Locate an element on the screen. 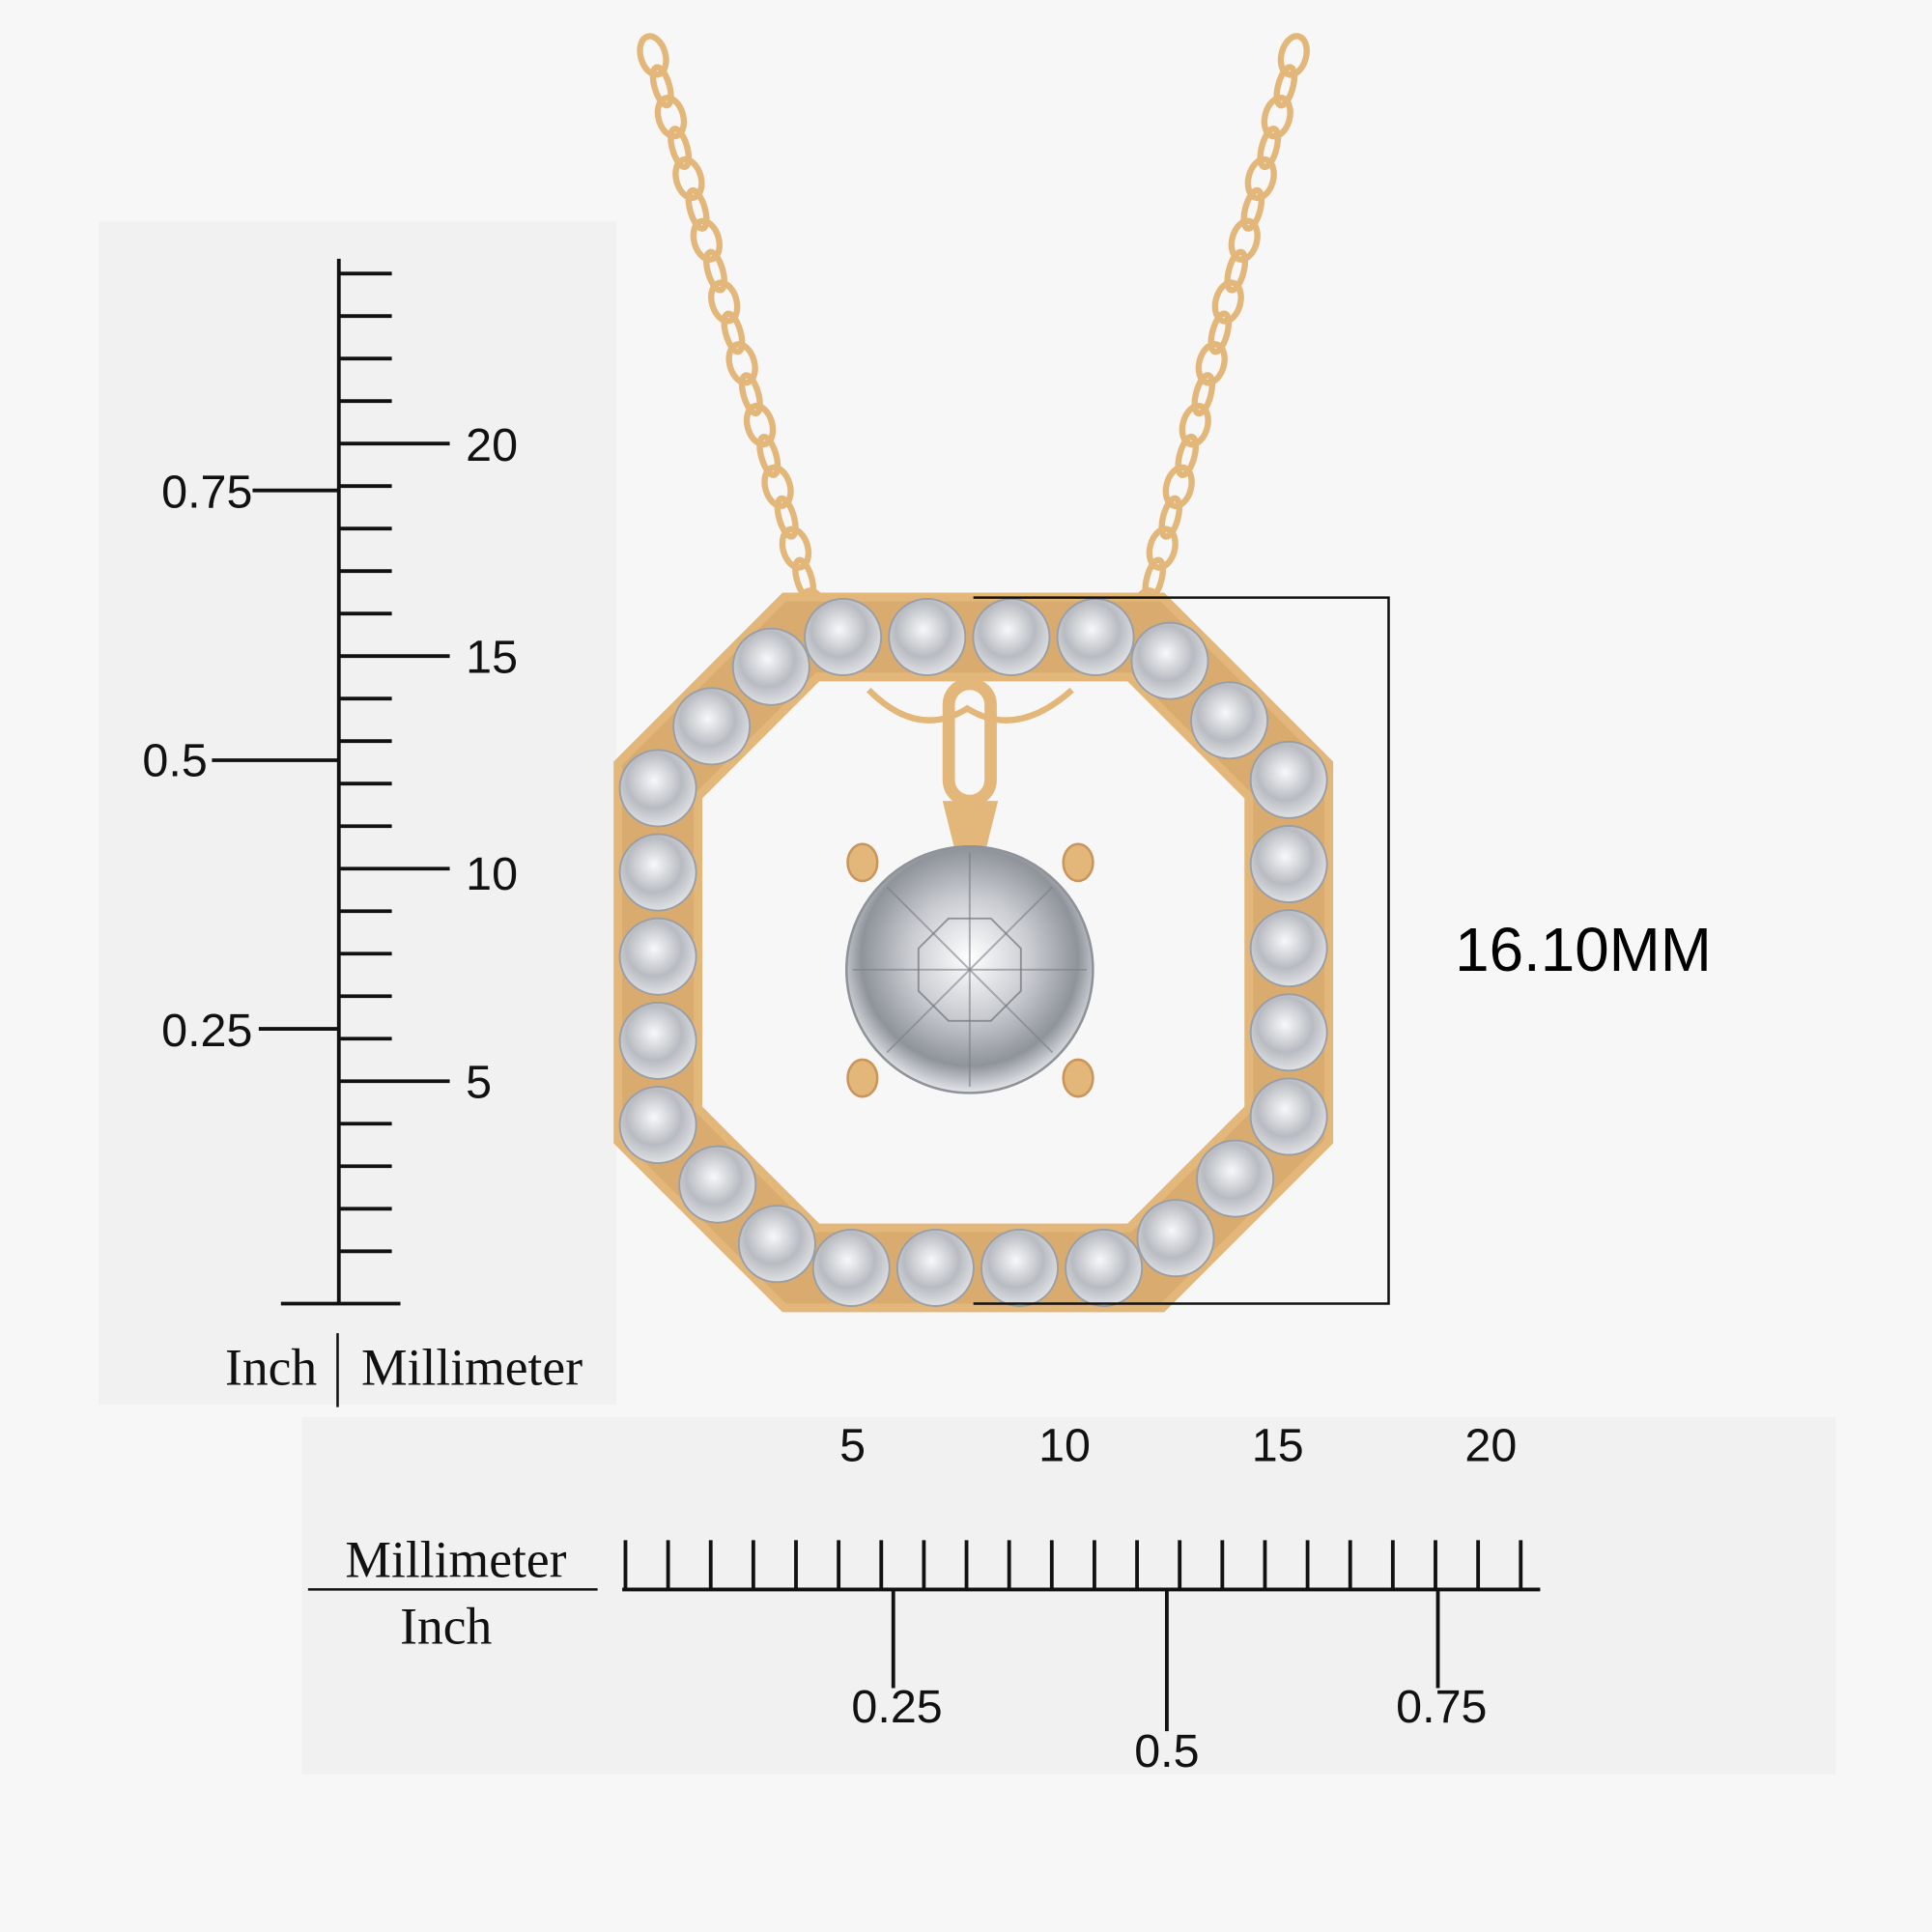 This screenshot has width=1932, height=1932. ruler-panel is located at coordinates (1068, 1595).